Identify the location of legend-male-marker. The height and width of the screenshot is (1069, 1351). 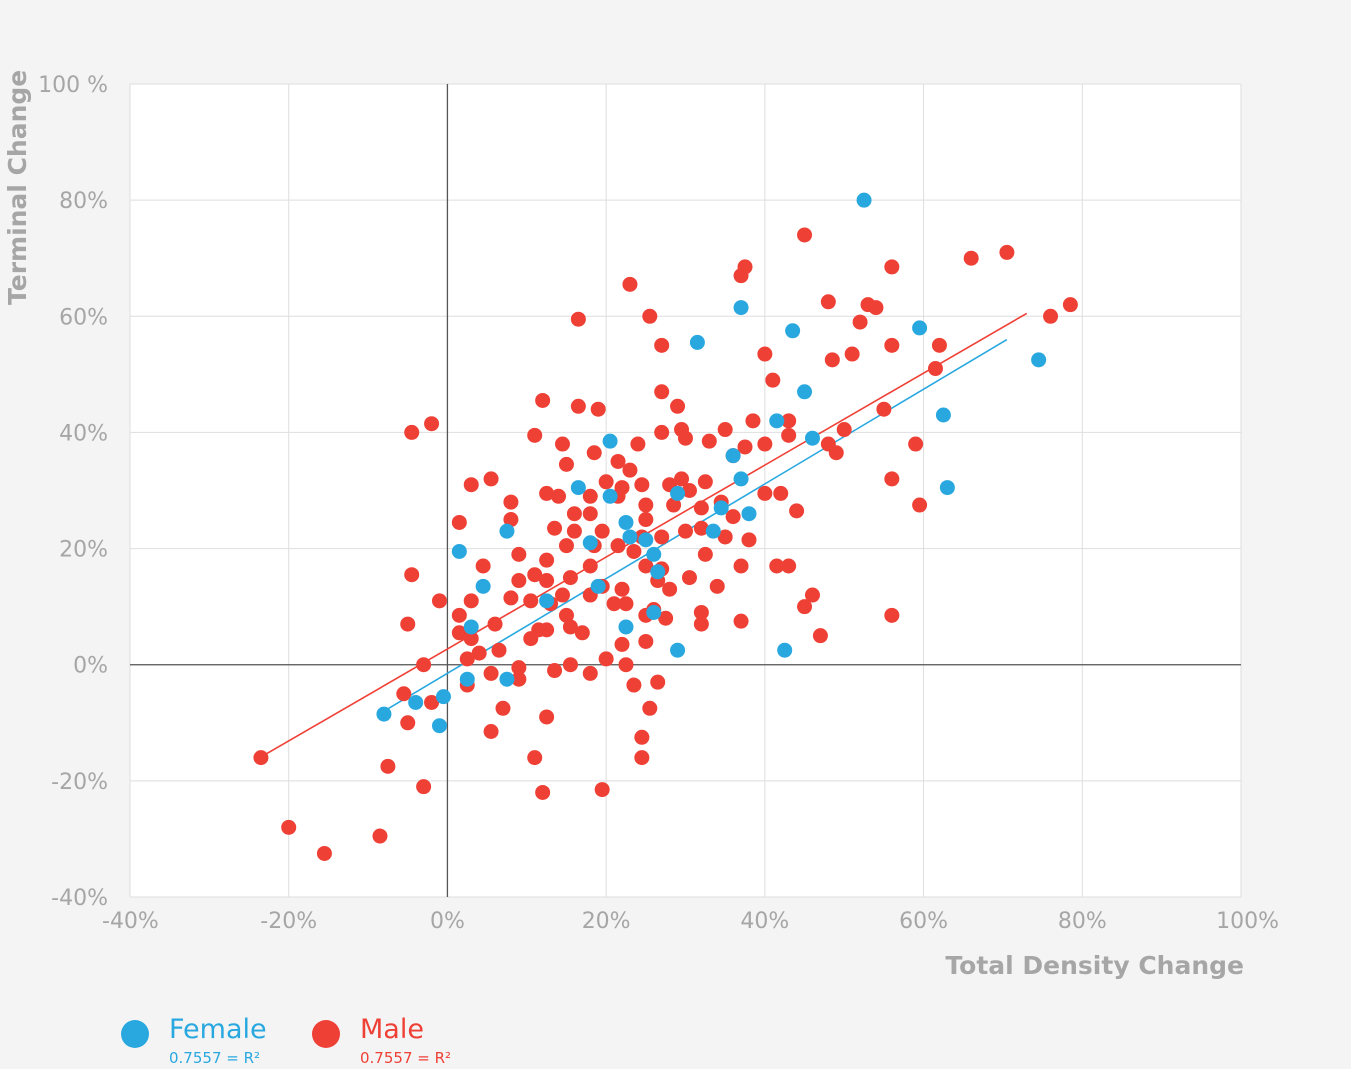
(326, 1034).